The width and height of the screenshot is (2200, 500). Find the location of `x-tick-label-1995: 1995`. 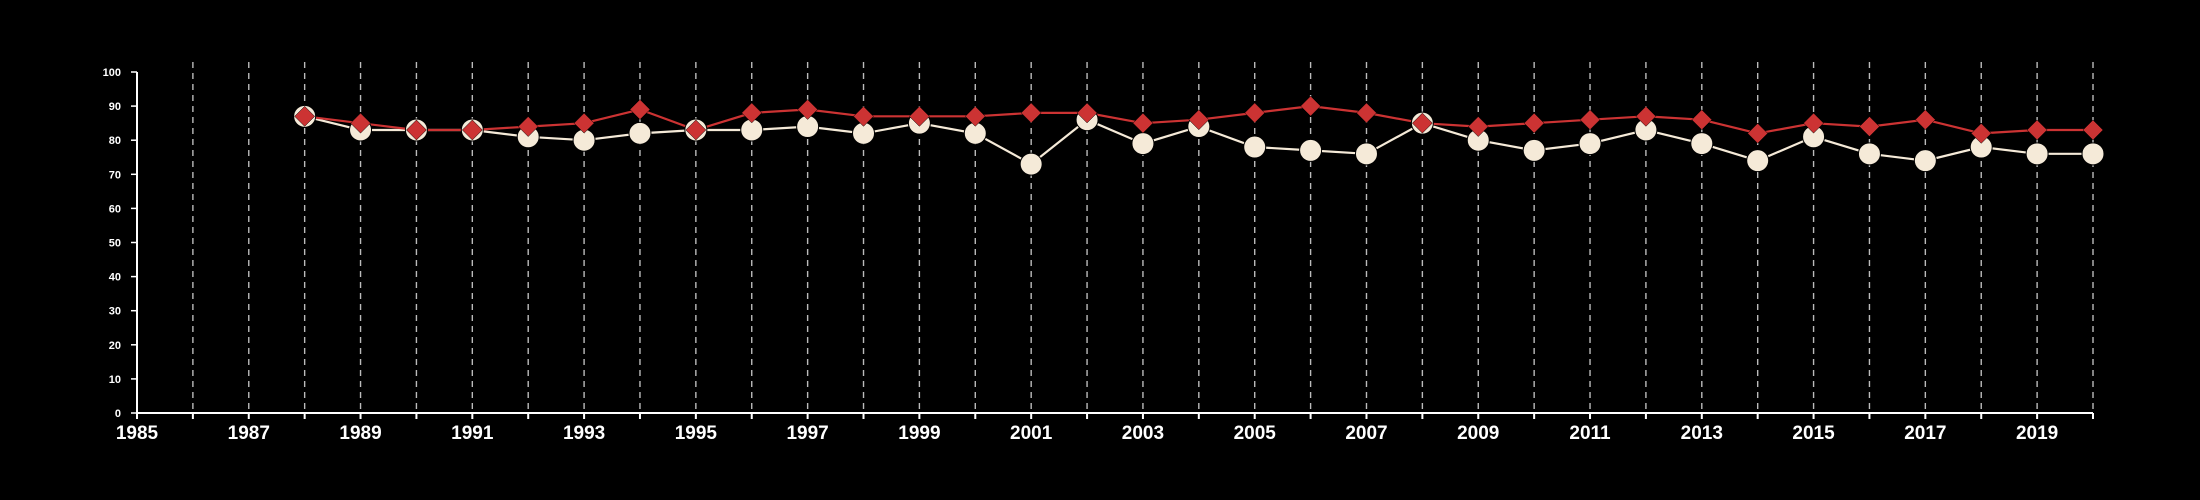

x-tick-label-1995: 1995 is located at coordinates (696, 433).